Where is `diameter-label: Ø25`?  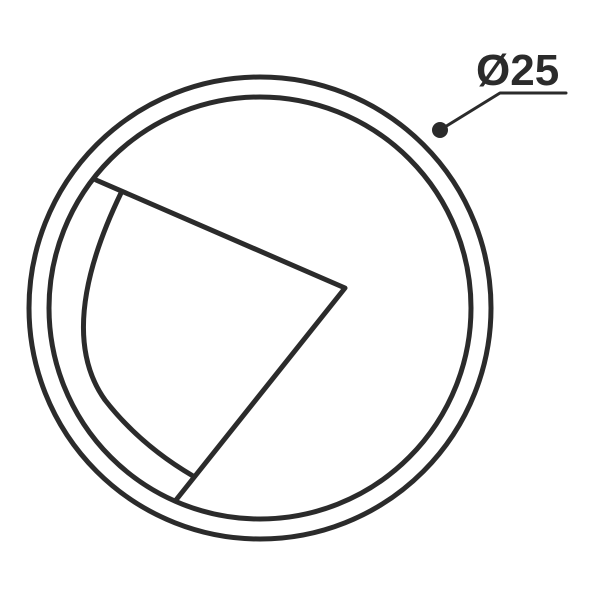
diameter-label: Ø25 is located at coordinates (517, 70).